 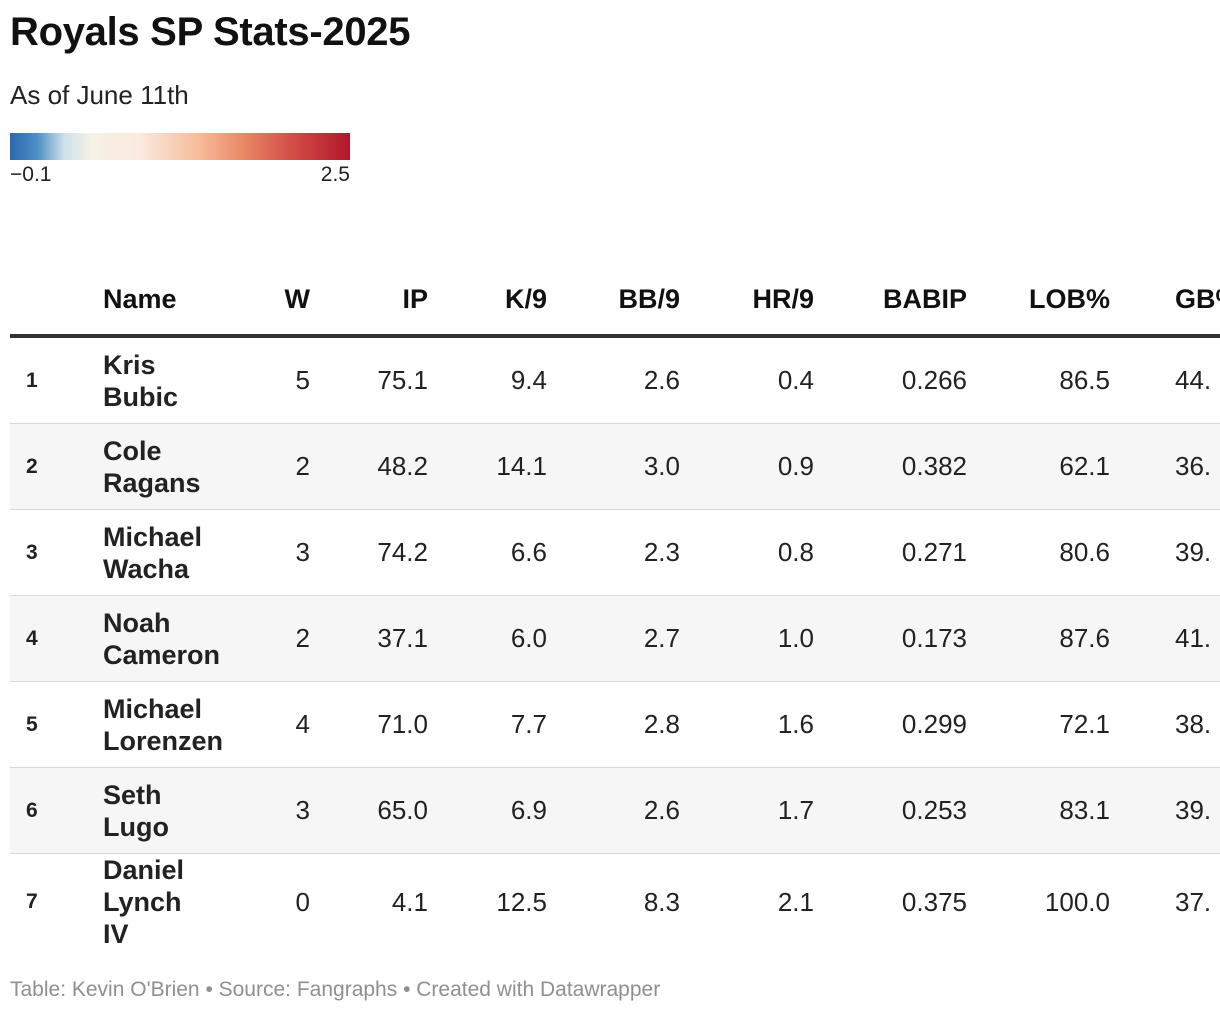 What do you see at coordinates (487, 301) in the screenshot?
I see `header-k9: K/9` at bounding box center [487, 301].